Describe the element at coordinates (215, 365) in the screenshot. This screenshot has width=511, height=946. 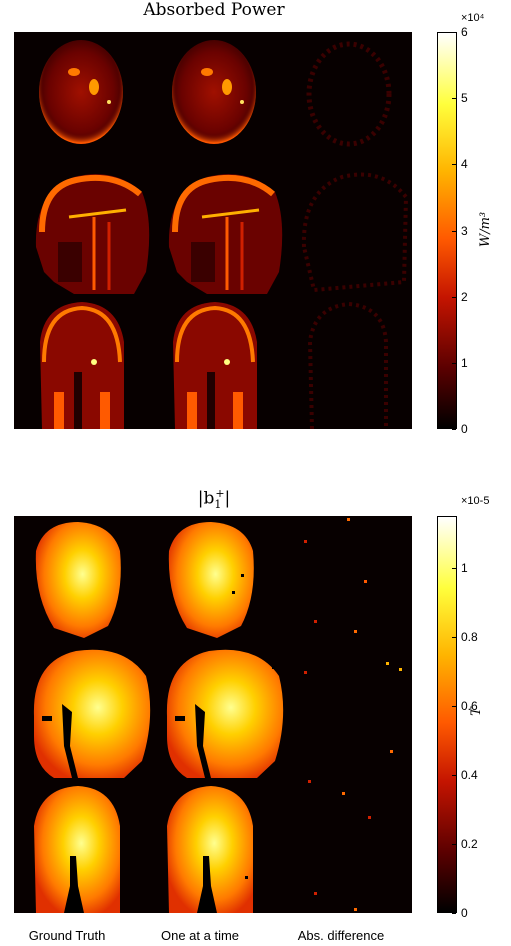
I see `power-coronal-one-at-a-time` at that location.